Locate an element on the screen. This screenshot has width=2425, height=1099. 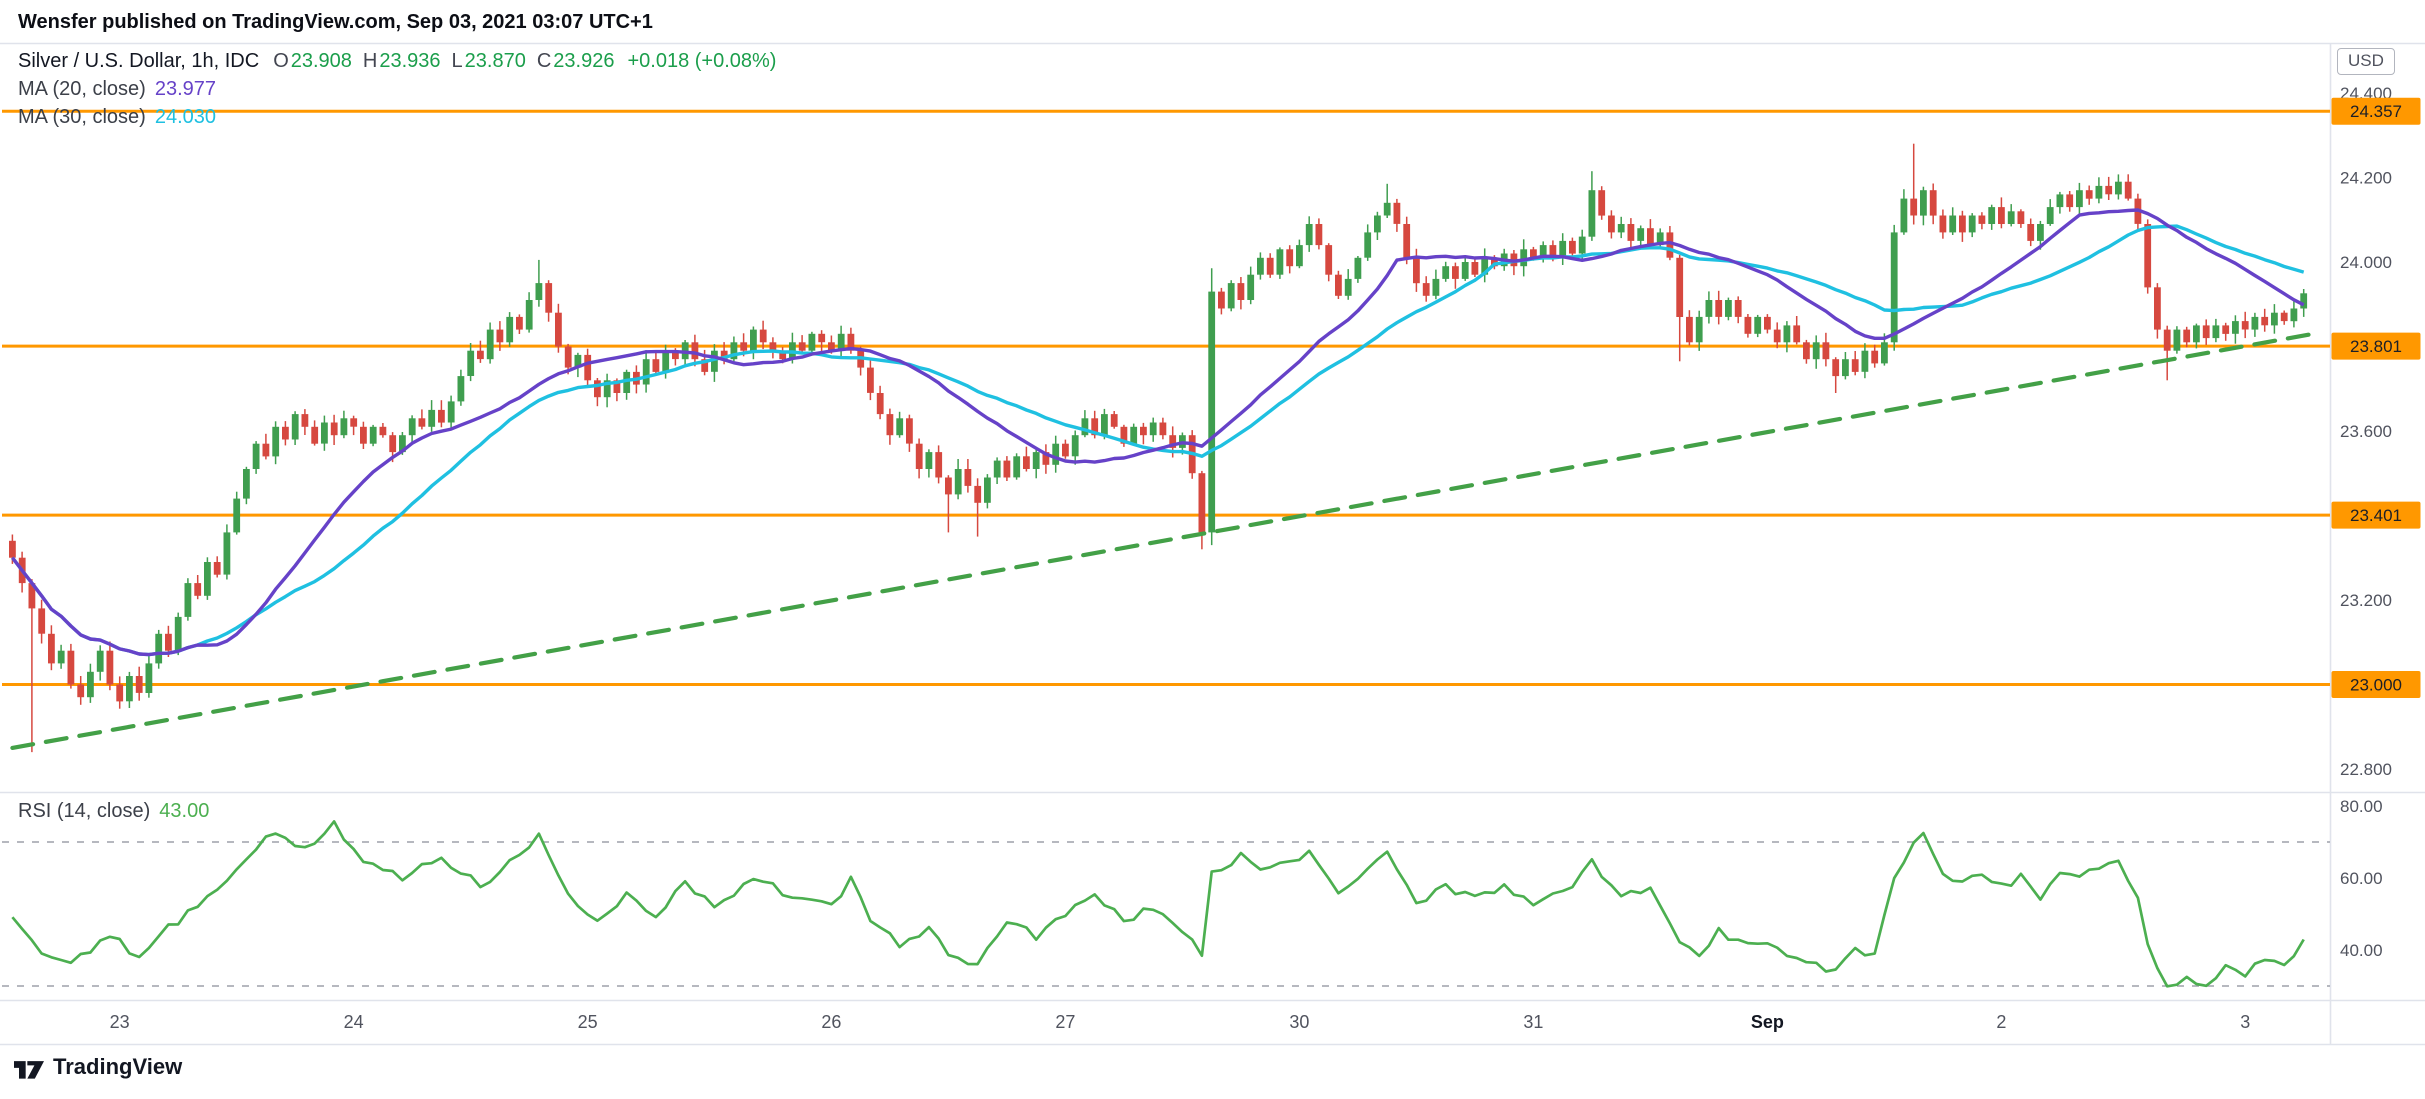
svg-text: 24.200 is located at coordinates (2366, 178).